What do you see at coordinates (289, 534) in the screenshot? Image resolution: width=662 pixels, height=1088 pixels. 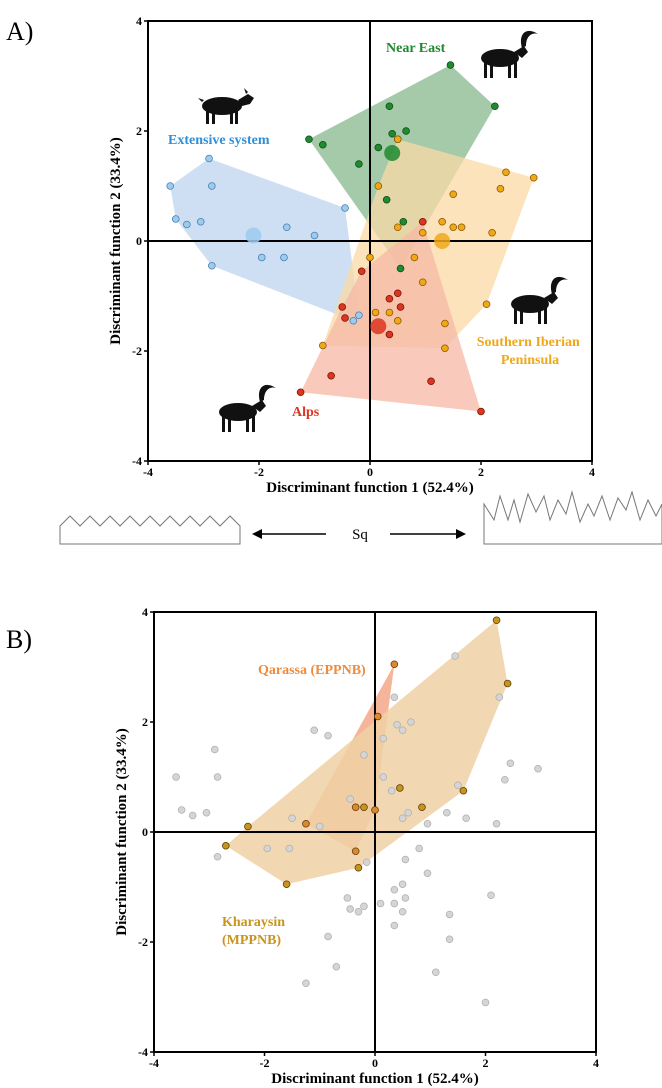 I see `sq-arrow-left` at bounding box center [289, 534].